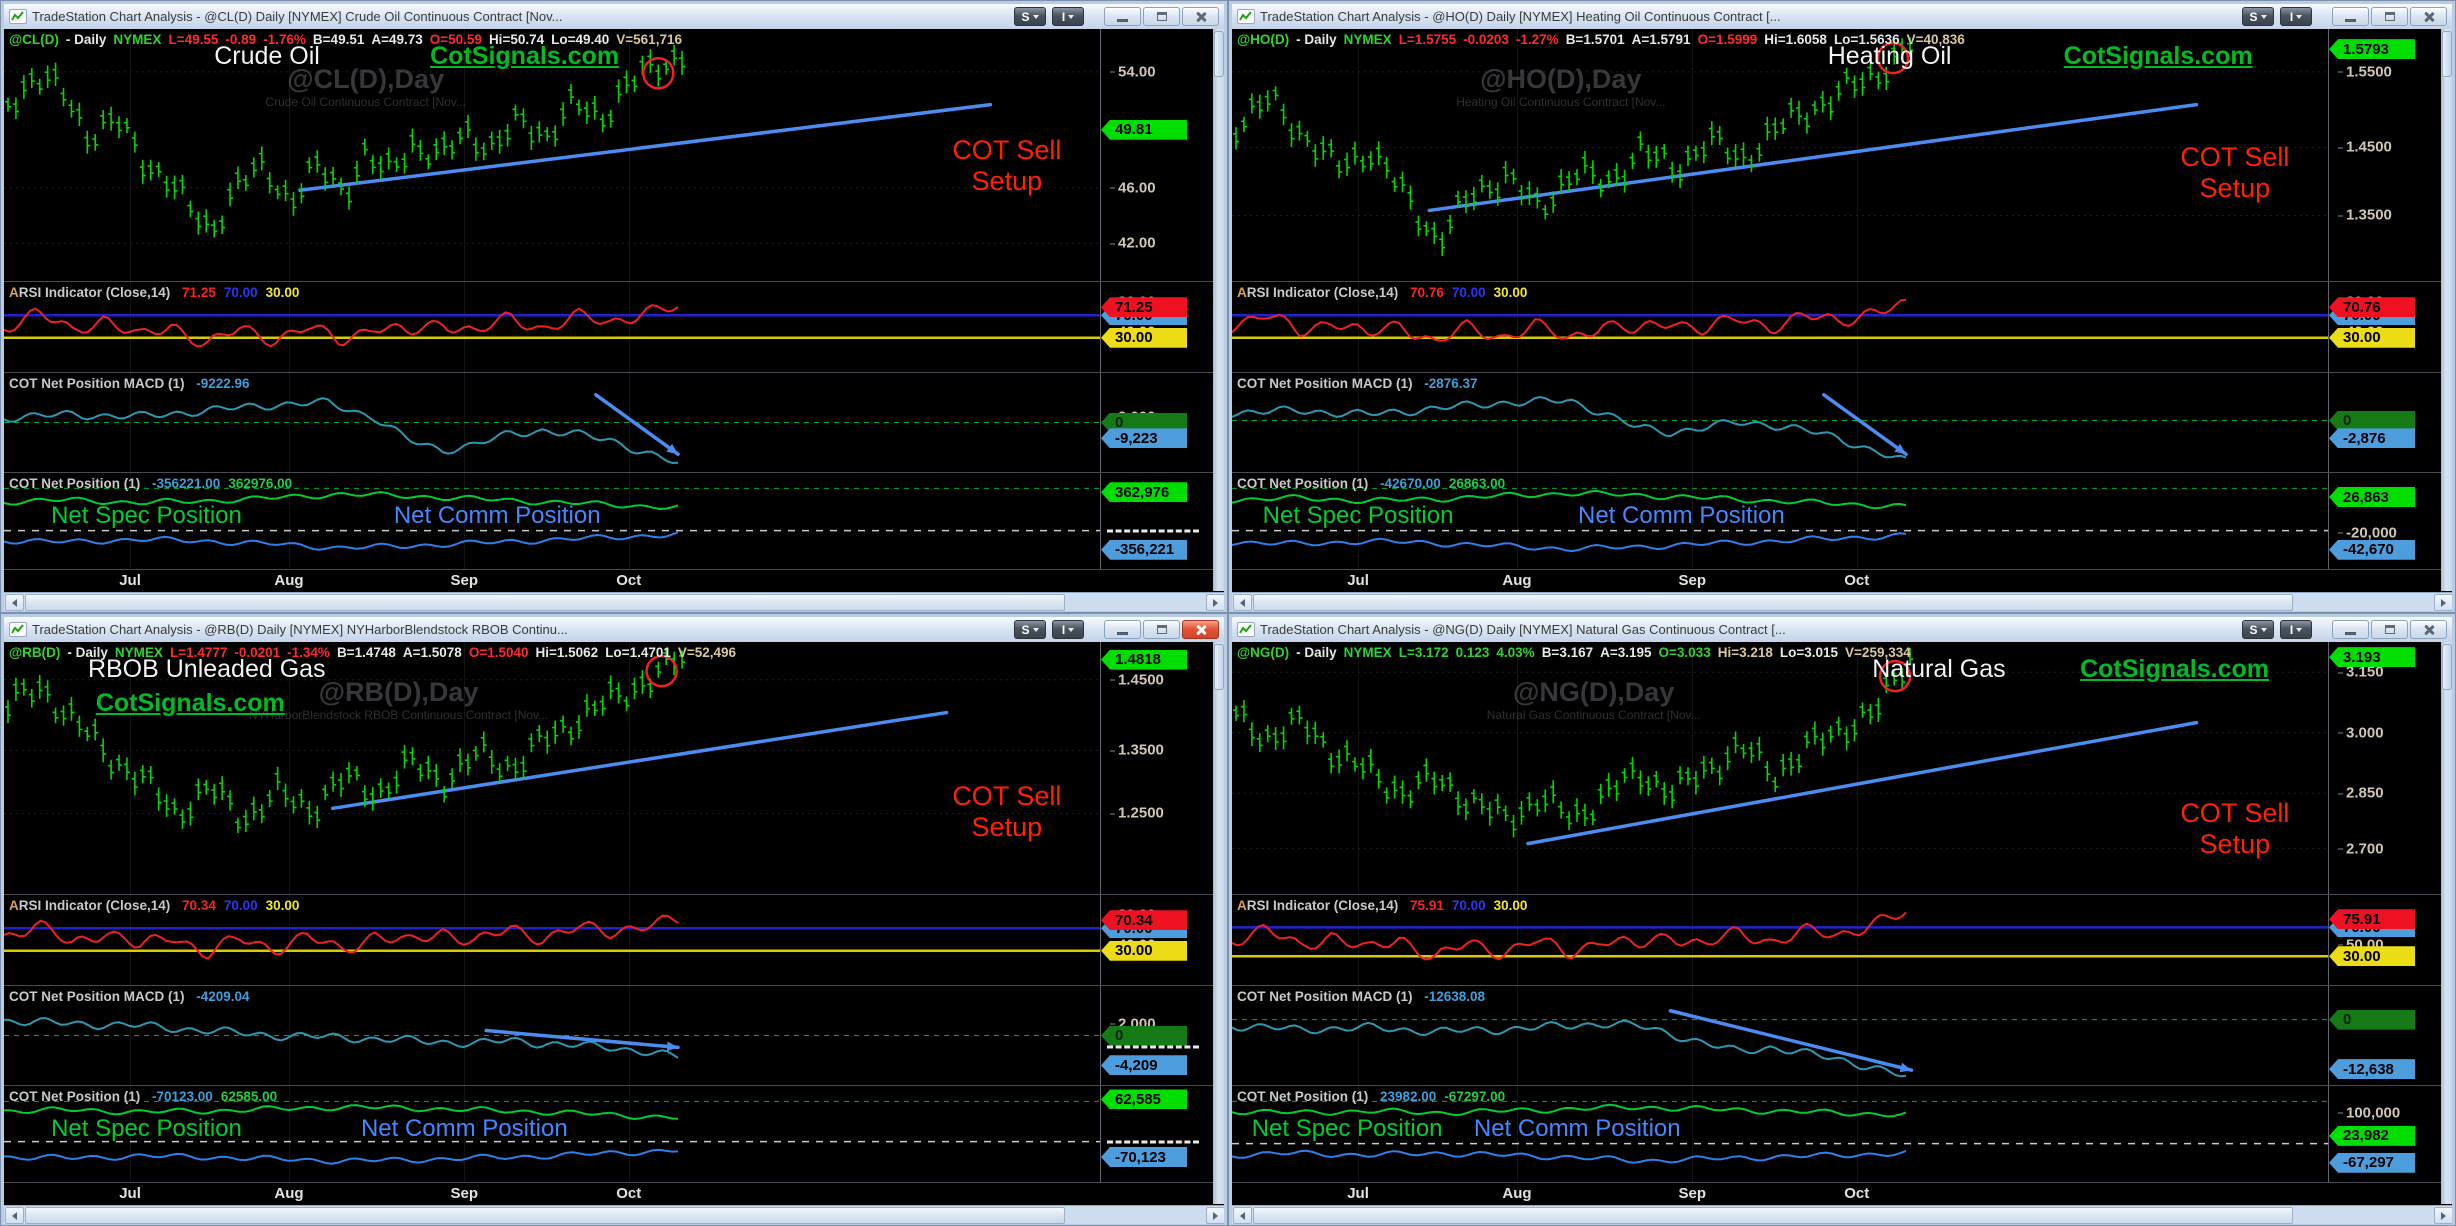  What do you see at coordinates (2367, 532) in the screenshot?
I see `scale-tick-label: -20,000` at bounding box center [2367, 532].